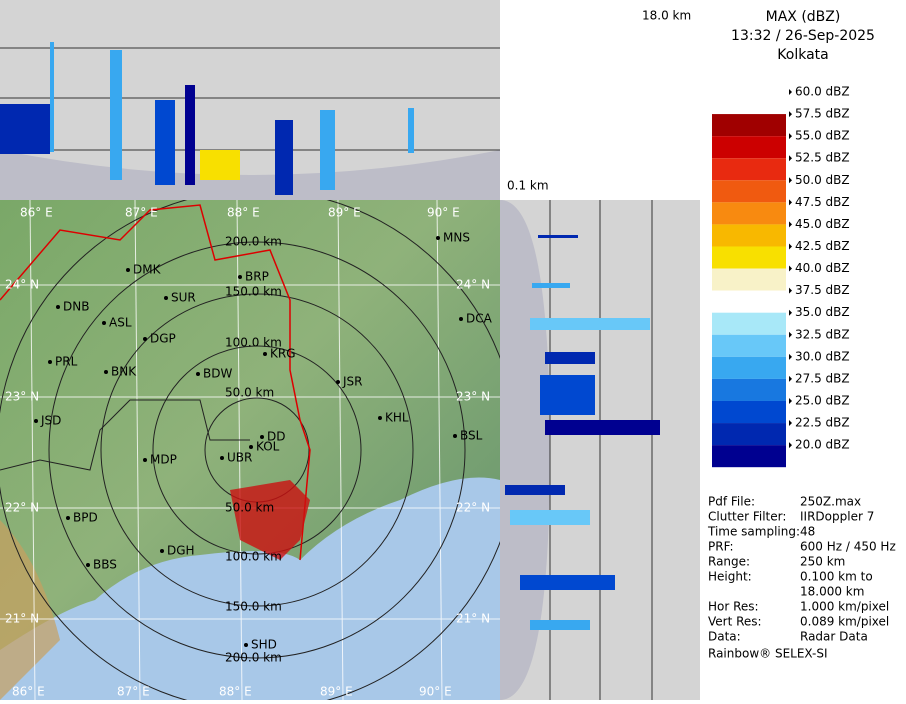 This screenshot has width=906, height=704. What do you see at coordinates (837, 517) in the screenshot?
I see `info-value: IIRDoppler 7` at bounding box center [837, 517].